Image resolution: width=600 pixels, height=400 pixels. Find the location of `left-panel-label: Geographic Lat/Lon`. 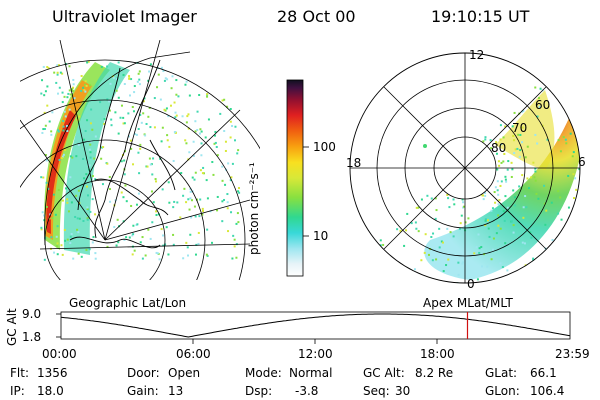

left-panel-label: Geographic Lat/Lon is located at coordinates (128, 303).